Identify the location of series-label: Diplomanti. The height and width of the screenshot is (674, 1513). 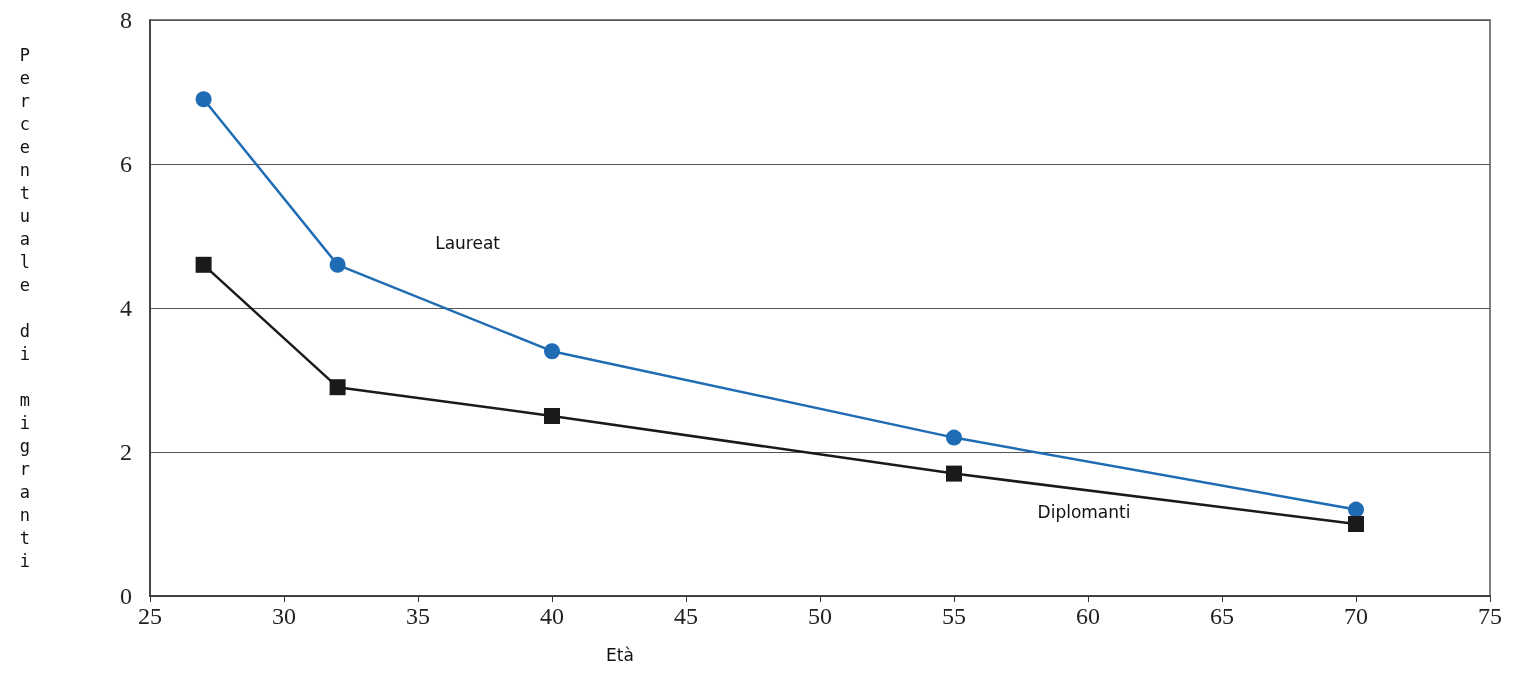
(1084, 511).